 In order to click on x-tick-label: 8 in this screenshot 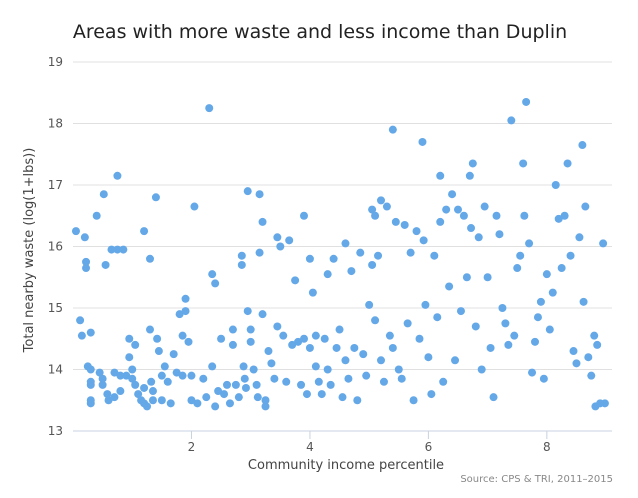, I will do `click(547, 447)`.